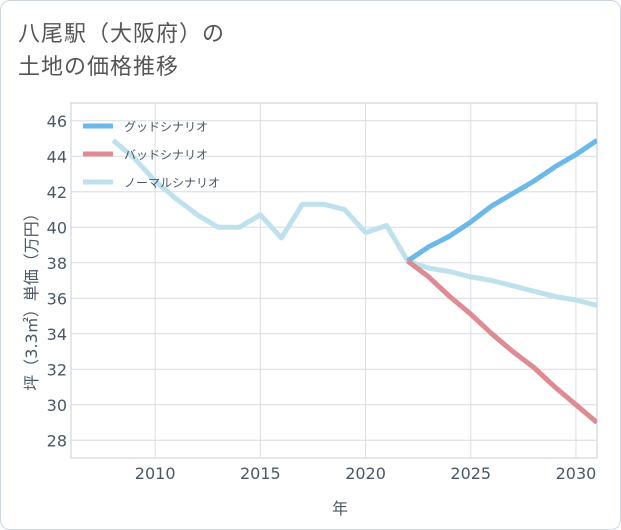  I want to click on x-tick-labels: 2010 2015 2020 2025 2030, so click(366, 473).